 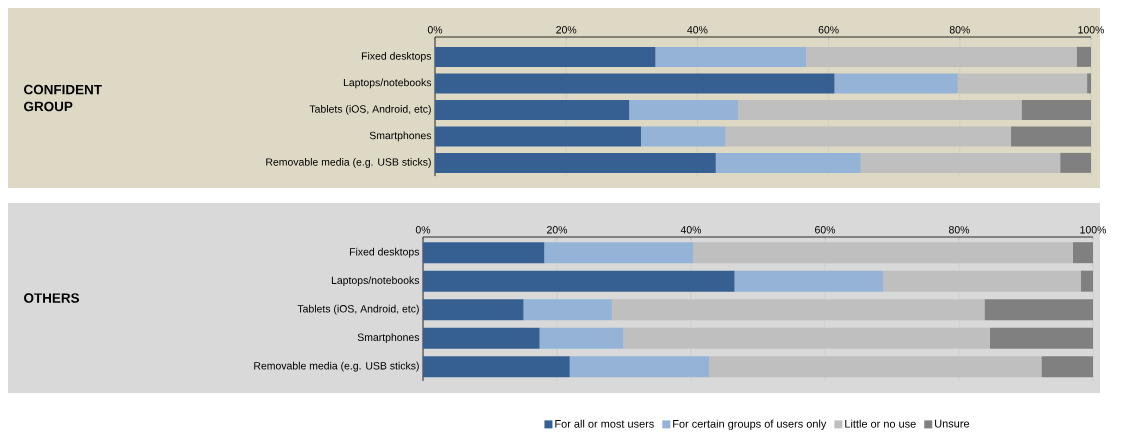 What do you see at coordinates (952, 423) in the screenshot?
I see `legend-label: Unsure` at bounding box center [952, 423].